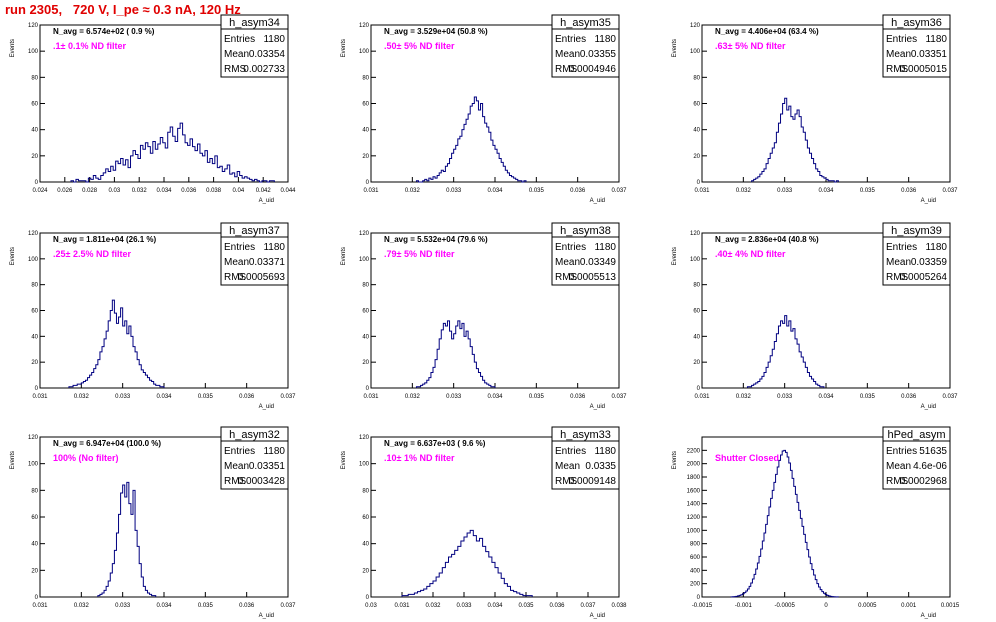 The height and width of the screenshot is (622, 996). What do you see at coordinates (867, 606) in the screenshot?
I see `x-tick-label: 0.0005` at bounding box center [867, 606].